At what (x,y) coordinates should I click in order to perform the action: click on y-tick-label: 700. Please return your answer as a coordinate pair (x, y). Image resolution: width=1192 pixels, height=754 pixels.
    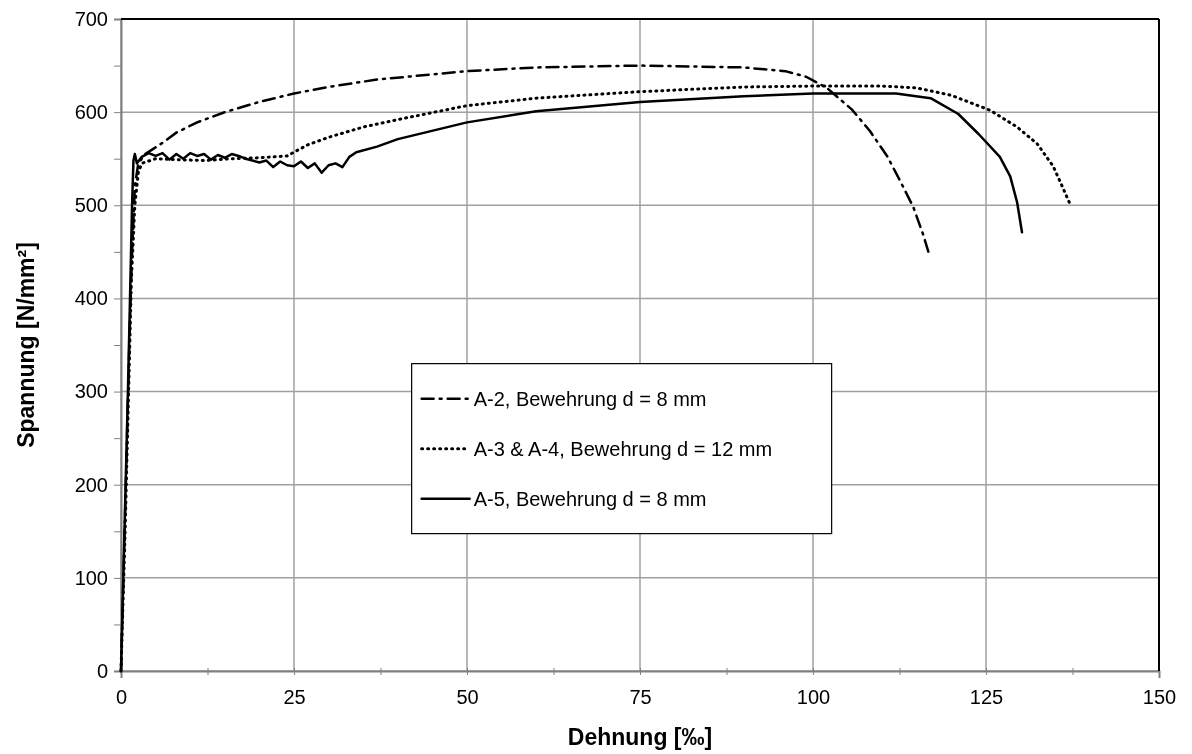
    Looking at the image, I should click on (91, 18).